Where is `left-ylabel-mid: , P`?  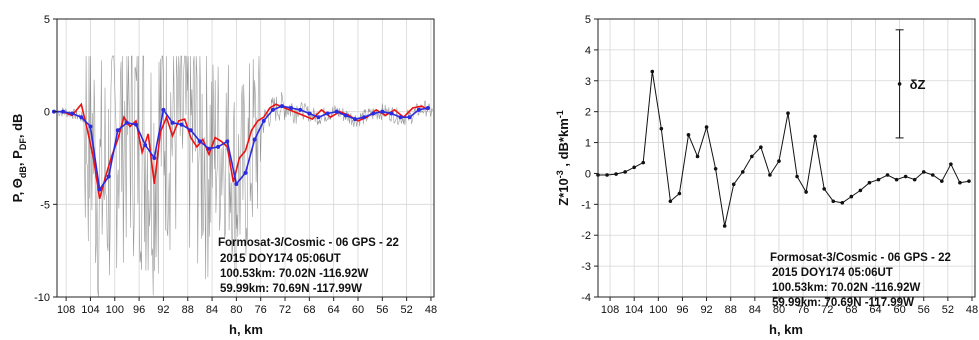 left-ylabel-mid: , P is located at coordinates (17, 158).